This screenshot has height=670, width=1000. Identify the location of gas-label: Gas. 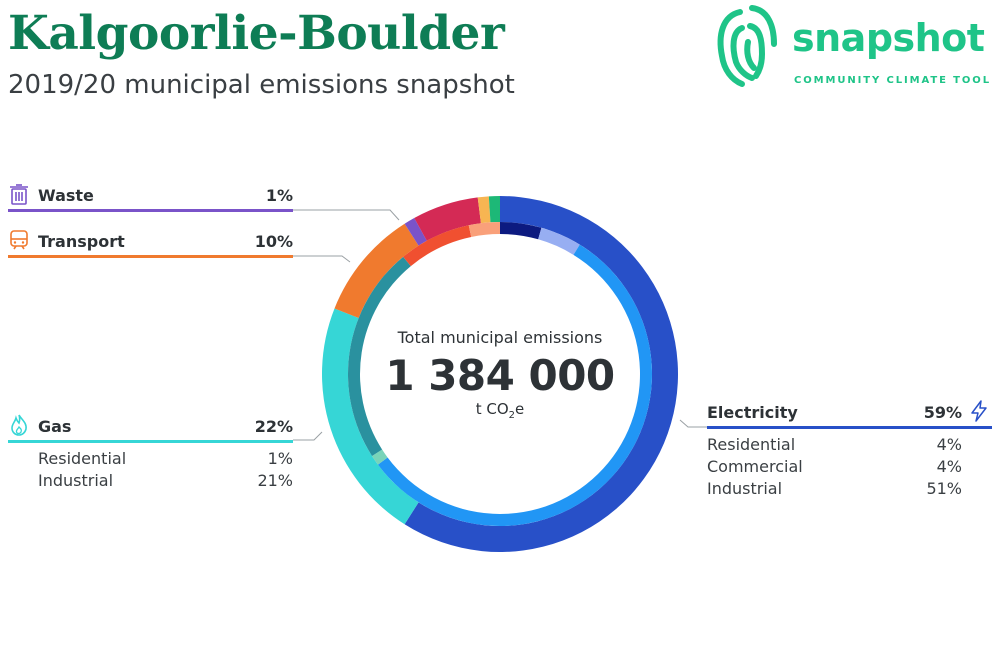
(55, 426).